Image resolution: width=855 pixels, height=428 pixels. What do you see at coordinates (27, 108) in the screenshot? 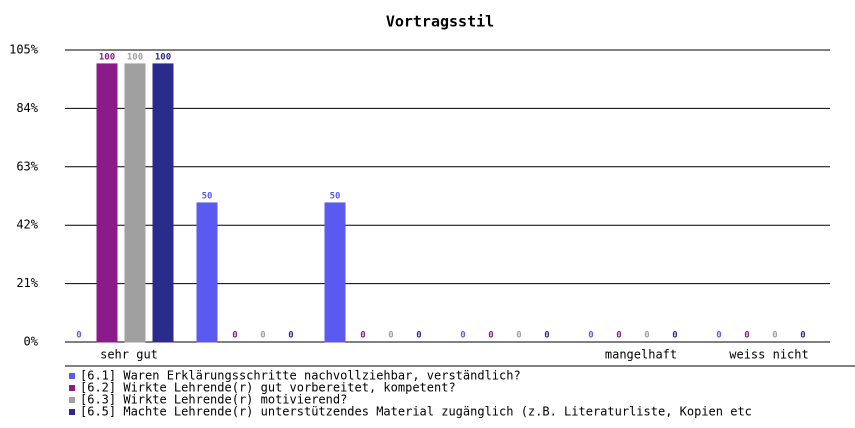
I see `y-tick-label: 84%` at bounding box center [27, 108].